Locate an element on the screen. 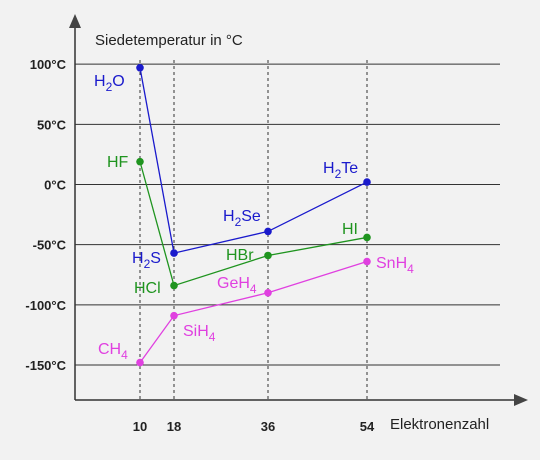 The image size is (540, 460). point-label: HCl is located at coordinates (147, 288).